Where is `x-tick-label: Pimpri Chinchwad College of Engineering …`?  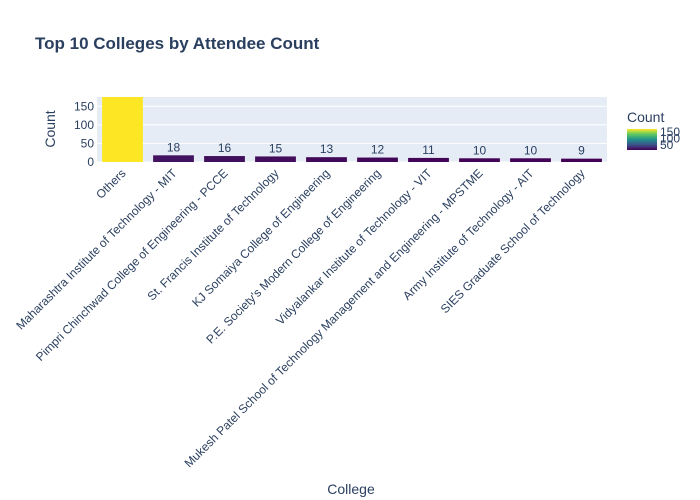
x-tick-label: Pimpri Chinchwad College of Engineering … is located at coordinates (132, 265).